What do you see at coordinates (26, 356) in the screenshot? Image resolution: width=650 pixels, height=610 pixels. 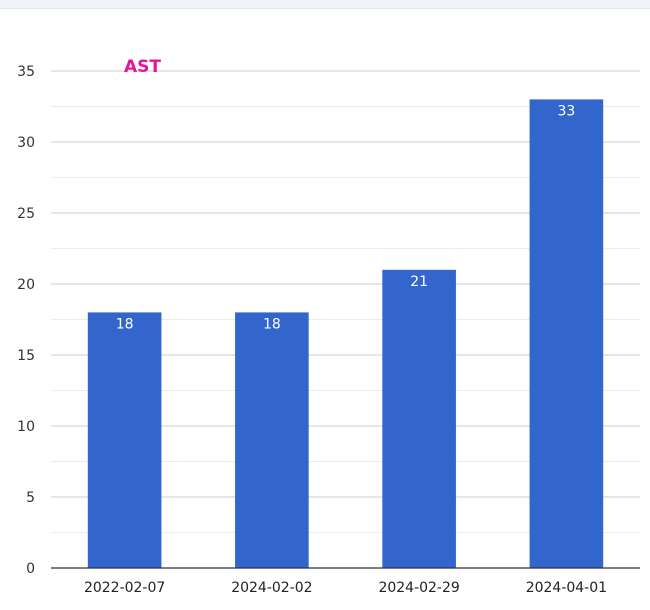 I see `y-tick-label: 15` at bounding box center [26, 356].